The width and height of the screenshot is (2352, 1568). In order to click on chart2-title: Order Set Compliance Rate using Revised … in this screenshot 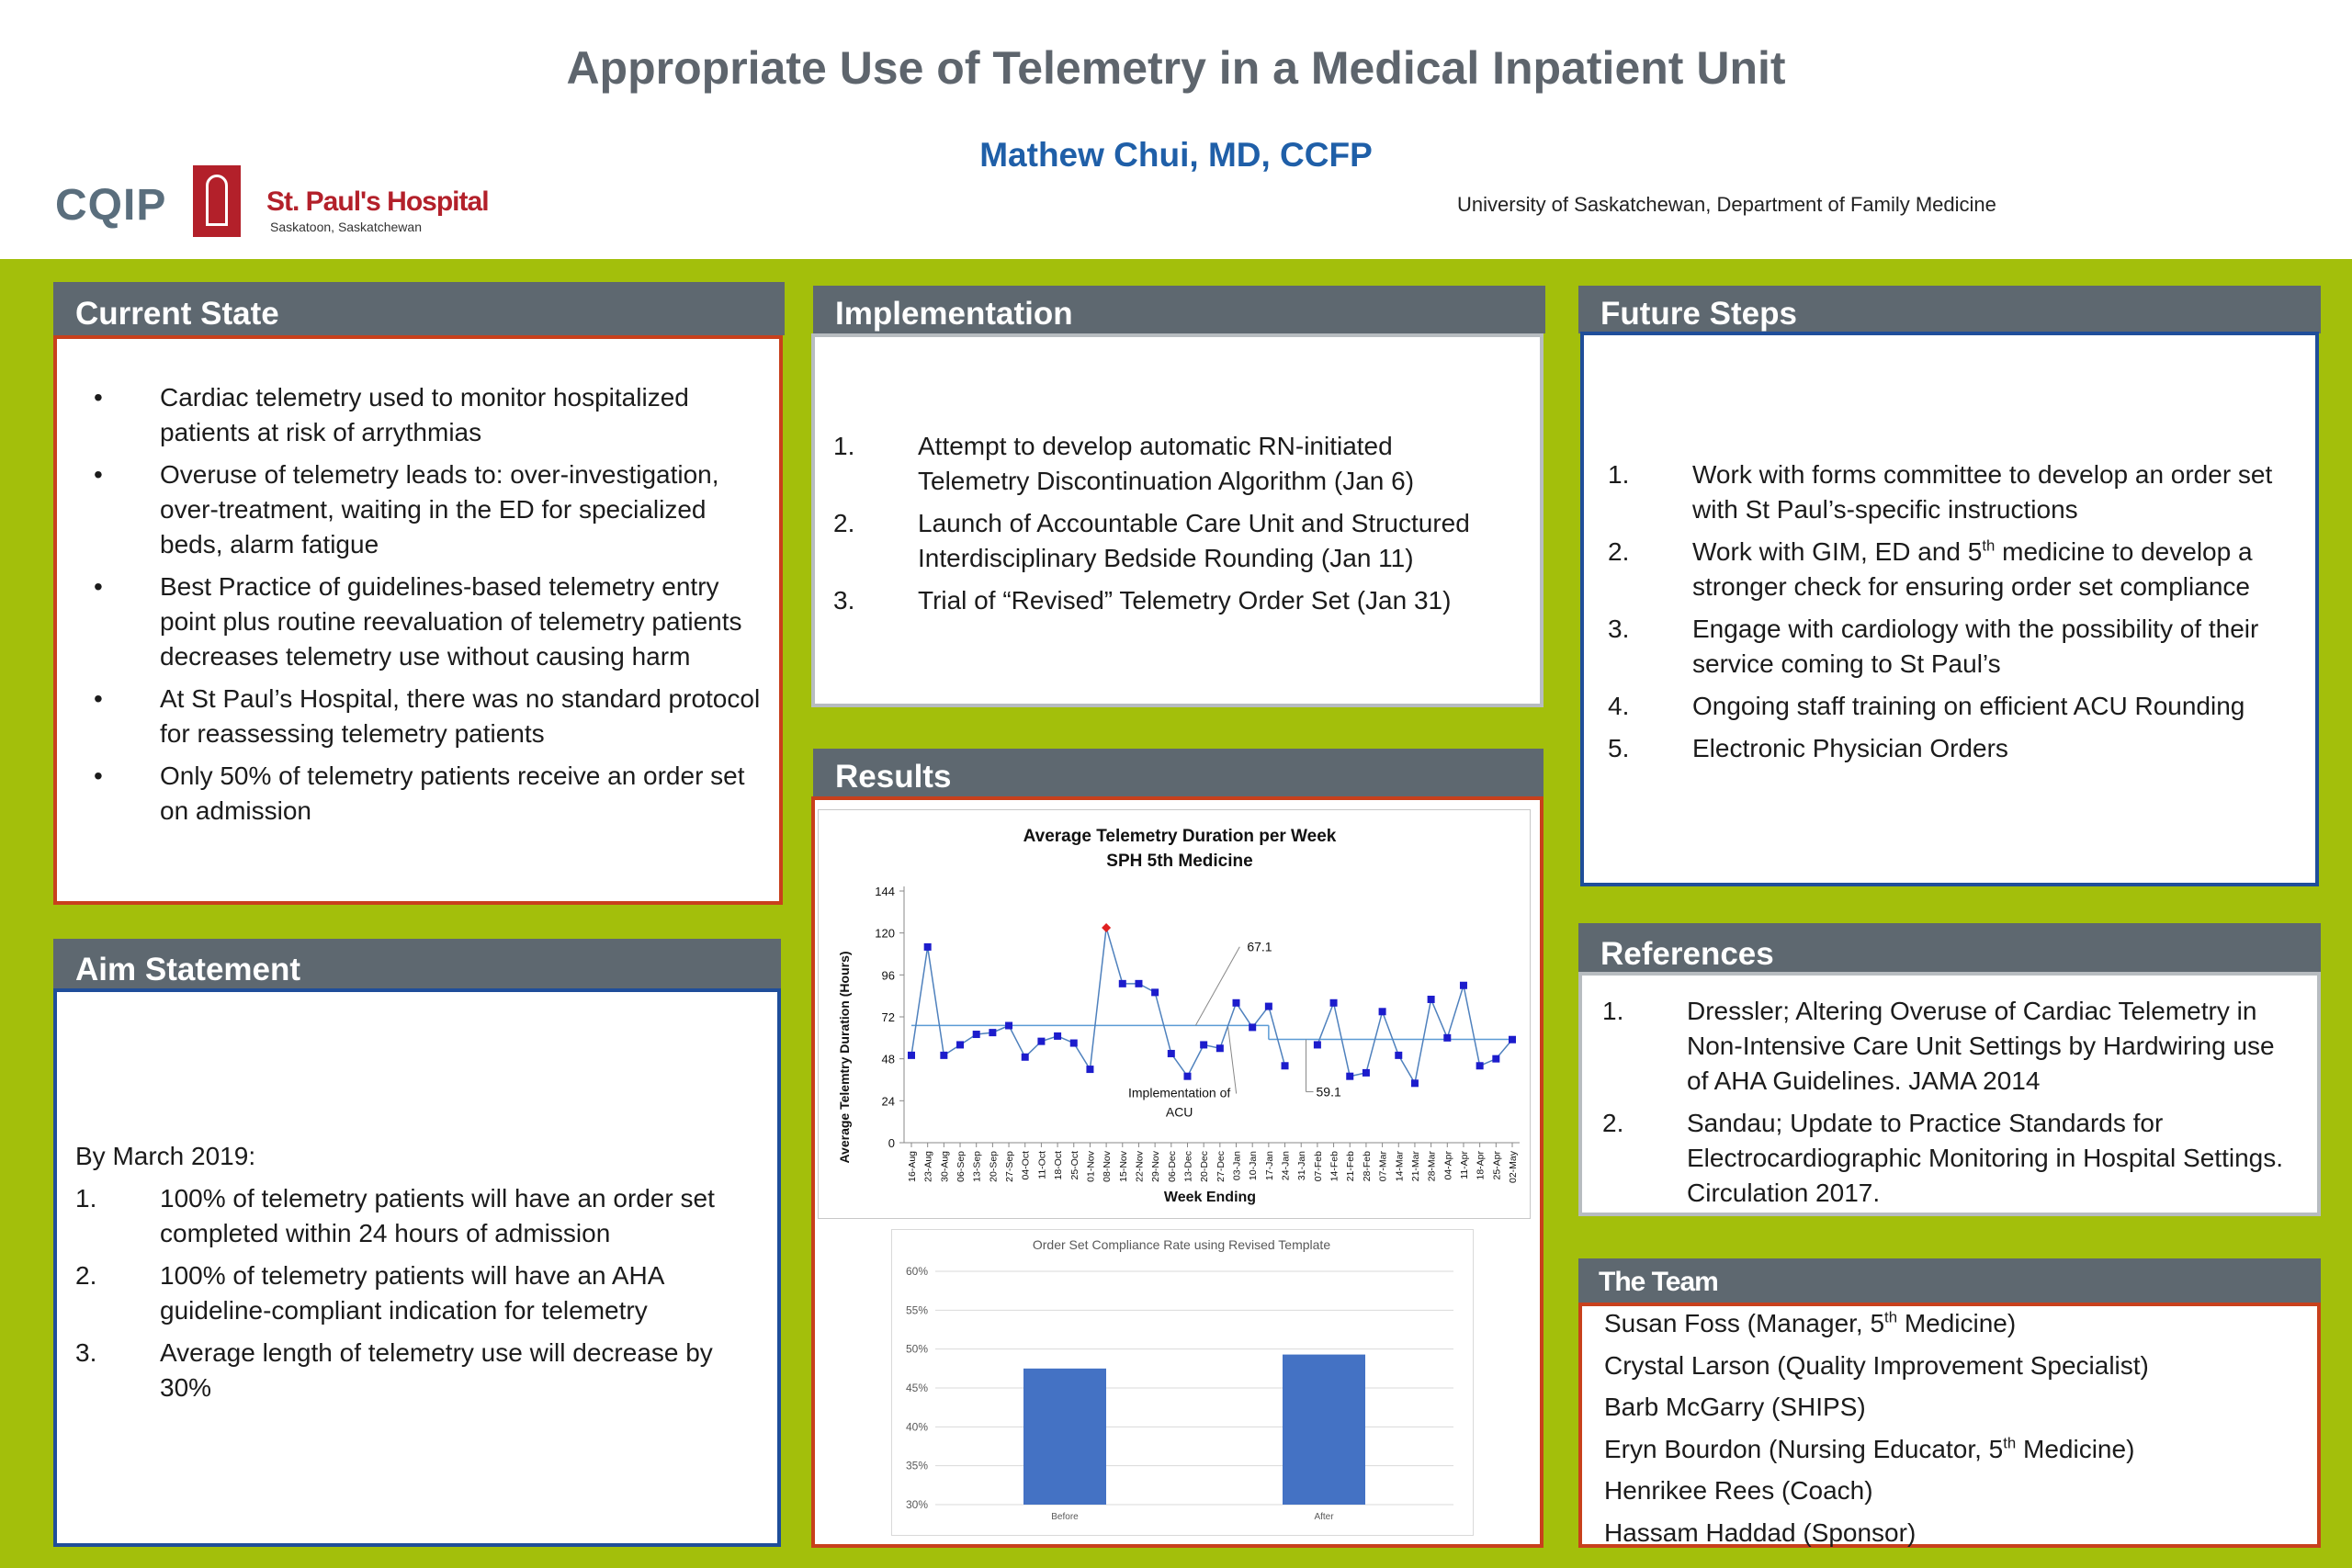, I will do `click(1181, 1244)`.